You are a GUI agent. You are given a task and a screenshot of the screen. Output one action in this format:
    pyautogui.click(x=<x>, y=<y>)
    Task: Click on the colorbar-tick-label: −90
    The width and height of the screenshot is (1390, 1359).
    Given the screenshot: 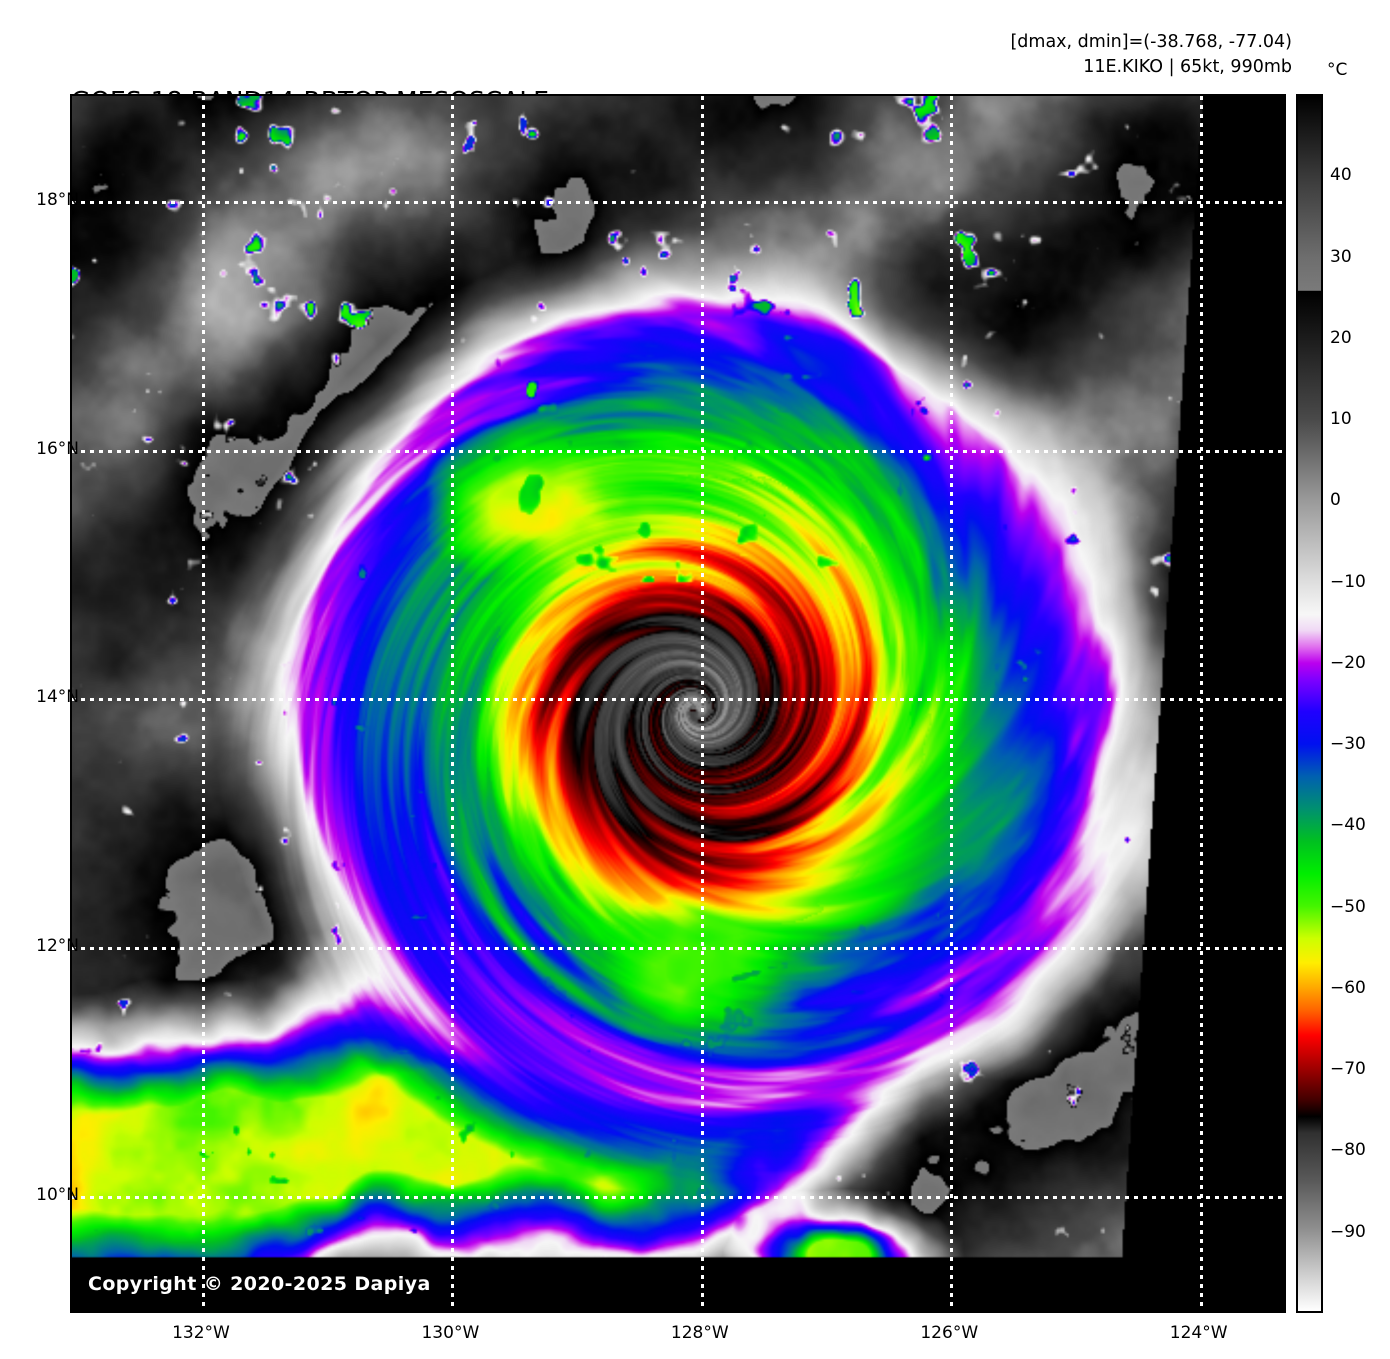 What is the action you would take?
    pyautogui.click(x=1348, y=1231)
    